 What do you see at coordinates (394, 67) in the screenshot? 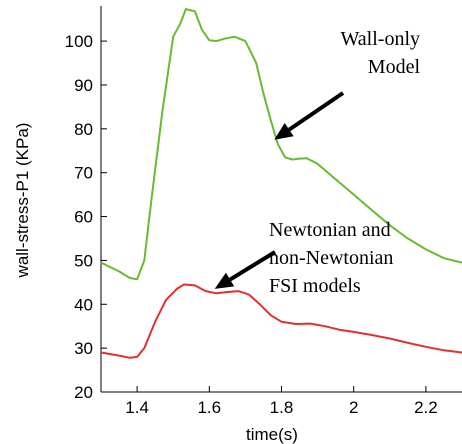
I see `annotation-wall-only-line2: Model` at bounding box center [394, 67].